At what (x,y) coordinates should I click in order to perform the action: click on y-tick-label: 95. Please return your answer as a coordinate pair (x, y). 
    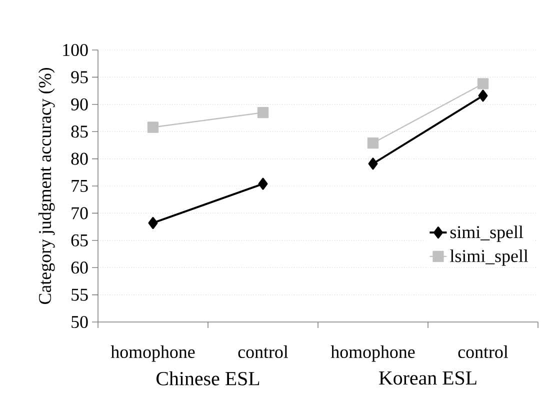
    Looking at the image, I should click on (79, 77).